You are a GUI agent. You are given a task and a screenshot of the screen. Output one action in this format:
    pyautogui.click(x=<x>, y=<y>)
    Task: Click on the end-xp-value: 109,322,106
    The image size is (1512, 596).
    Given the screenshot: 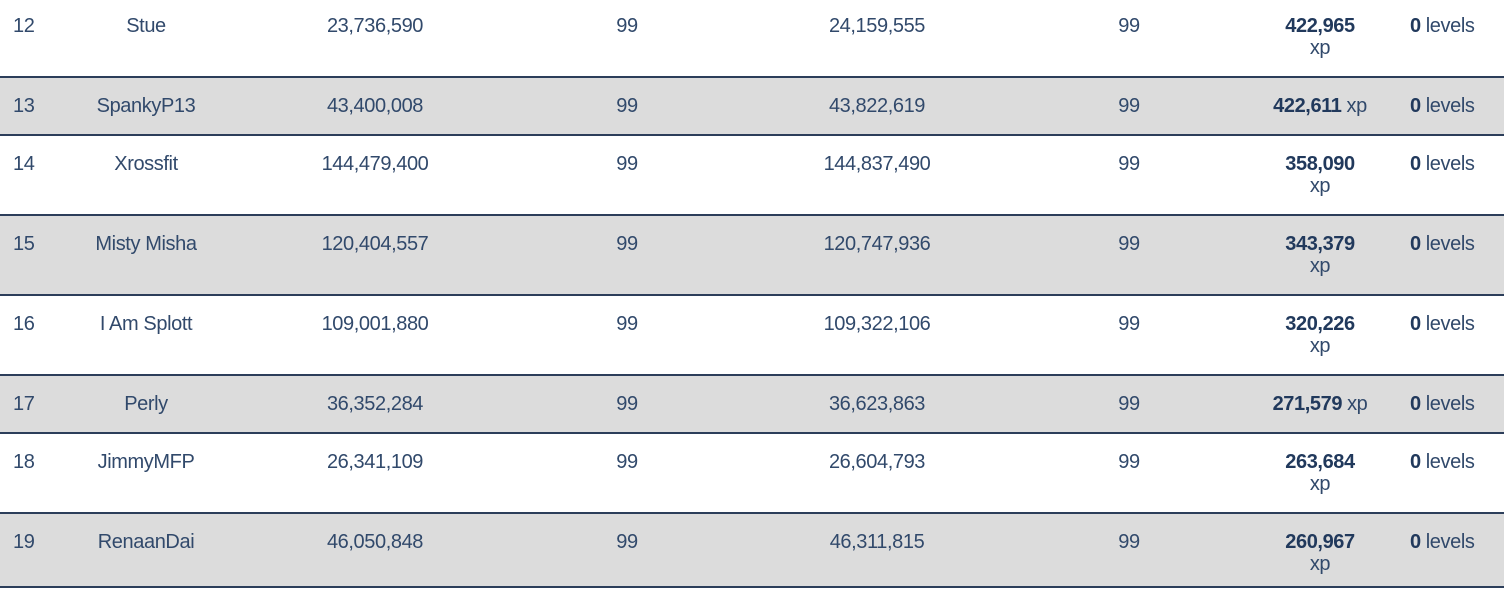 What is the action you would take?
    pyautogui.click(x=877, y=324)
    